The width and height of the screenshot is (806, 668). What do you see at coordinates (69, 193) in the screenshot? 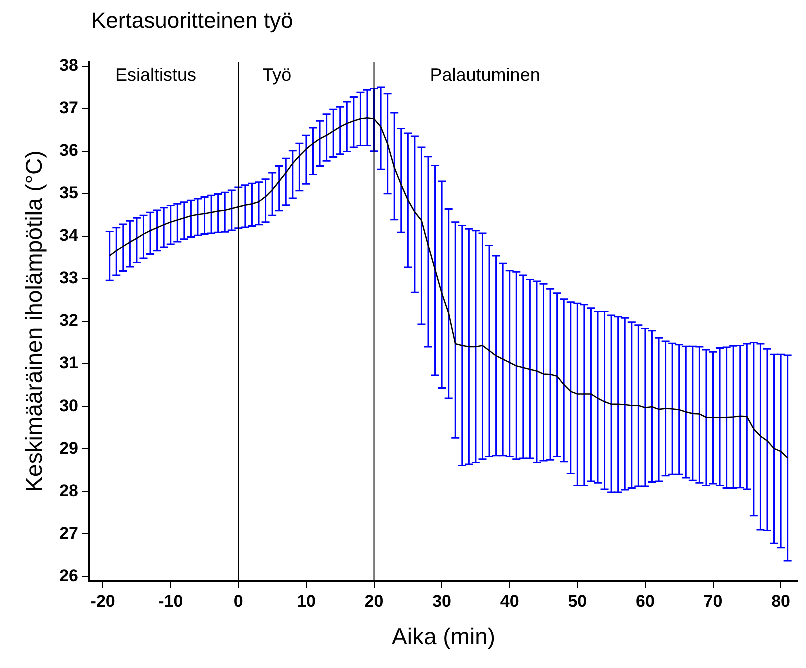
I see `y-tick-label: 35` at bounding box center [69, 193].